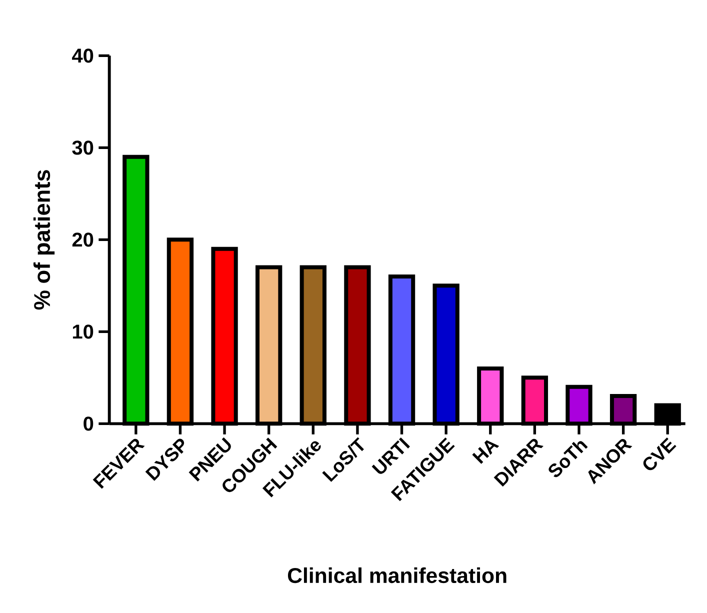  What do you see at coordinates (89, 423) in the screenshot?
I see `y-tick-label: 0` at bounding box center [89, 423].